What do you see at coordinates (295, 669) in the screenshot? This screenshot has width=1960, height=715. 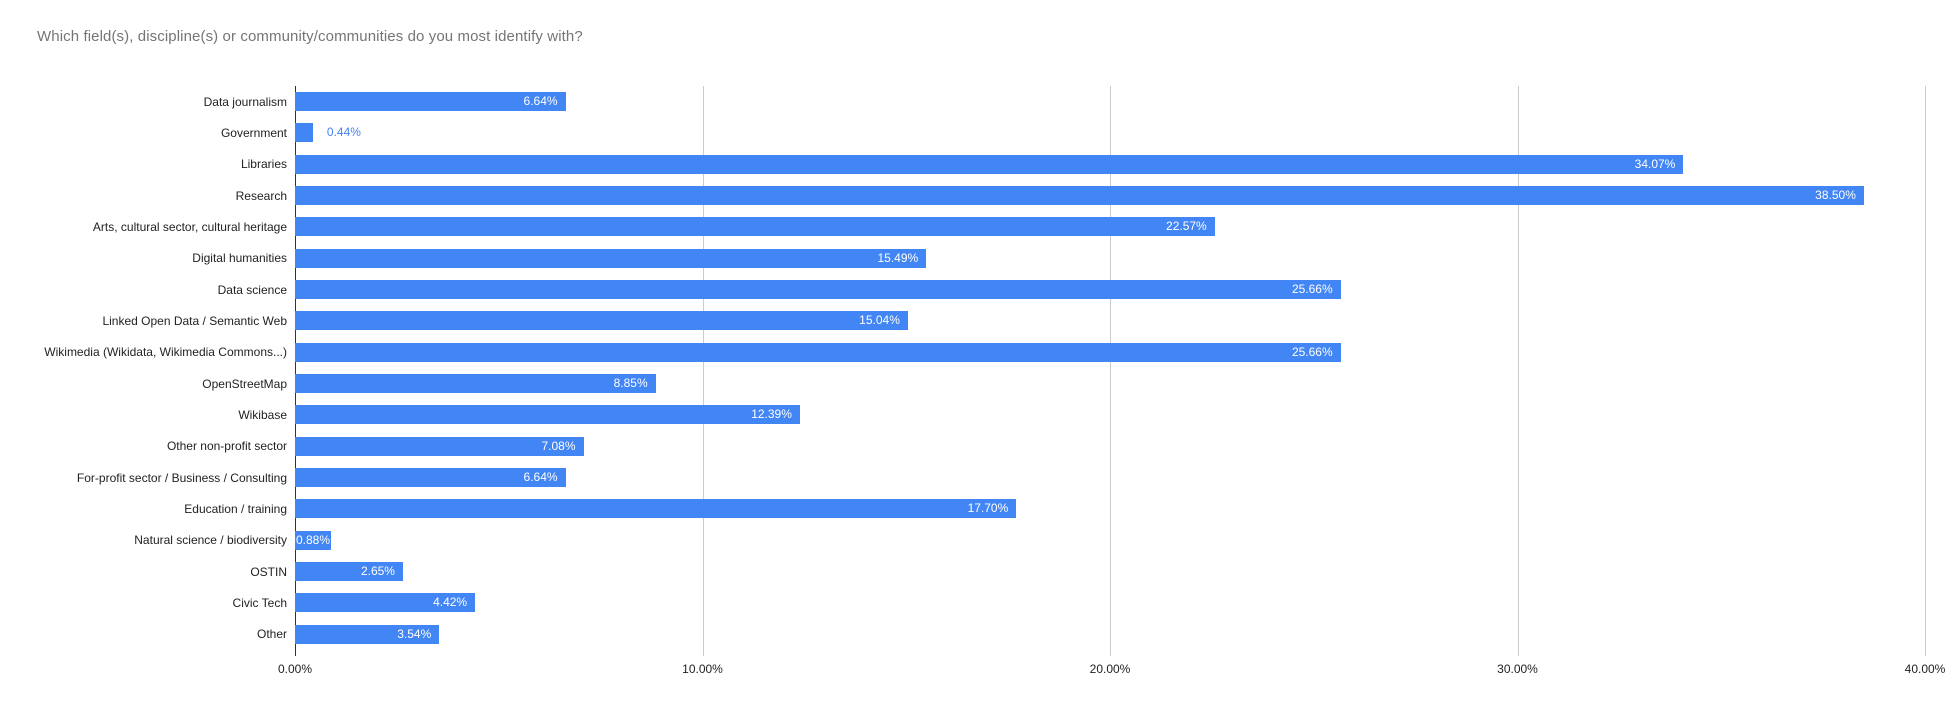 I see `x-tick-label: 0.00%` at bounding box center [295, 669].